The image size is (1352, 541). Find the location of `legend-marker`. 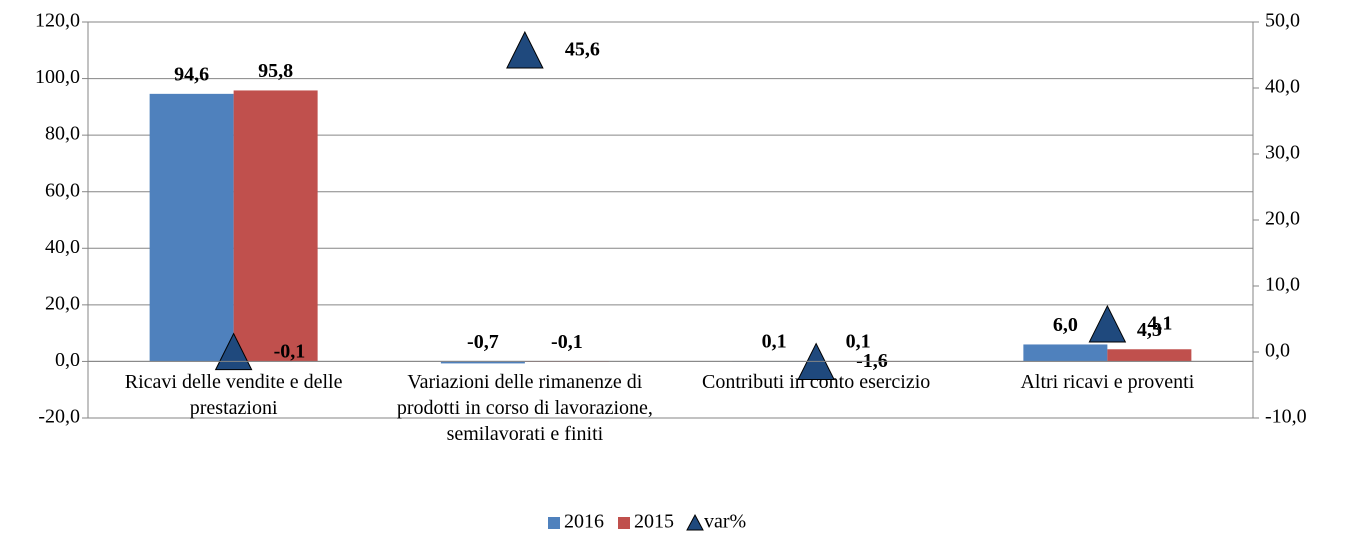

legend-marker is located at coordinates (695, 522).